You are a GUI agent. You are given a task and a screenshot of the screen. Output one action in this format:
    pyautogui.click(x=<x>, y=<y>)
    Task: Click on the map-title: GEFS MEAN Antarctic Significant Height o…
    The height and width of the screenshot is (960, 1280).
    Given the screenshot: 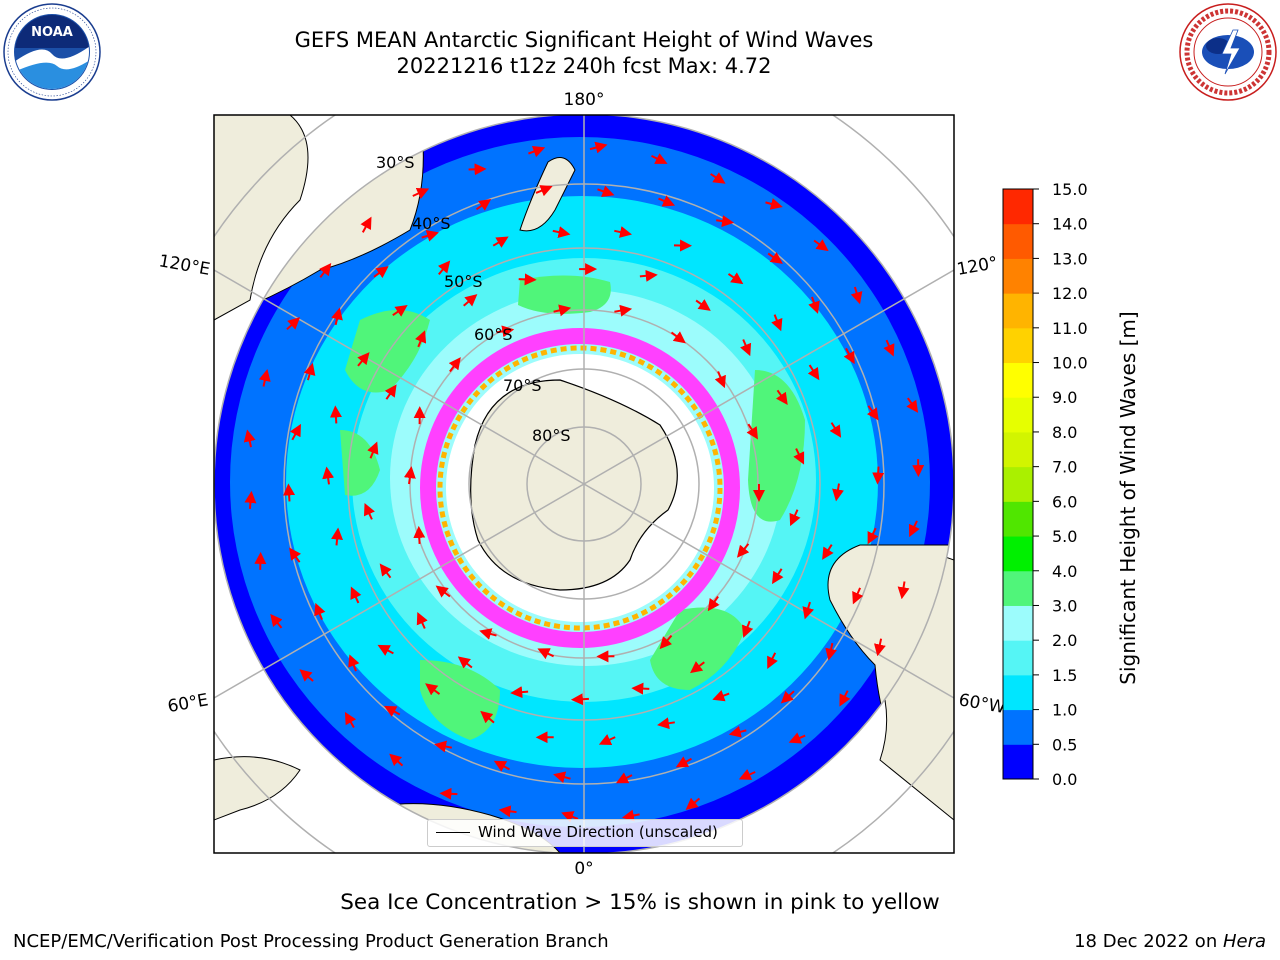 What is the action you would take?
    pyautogui.click(x=584, y=40)
    